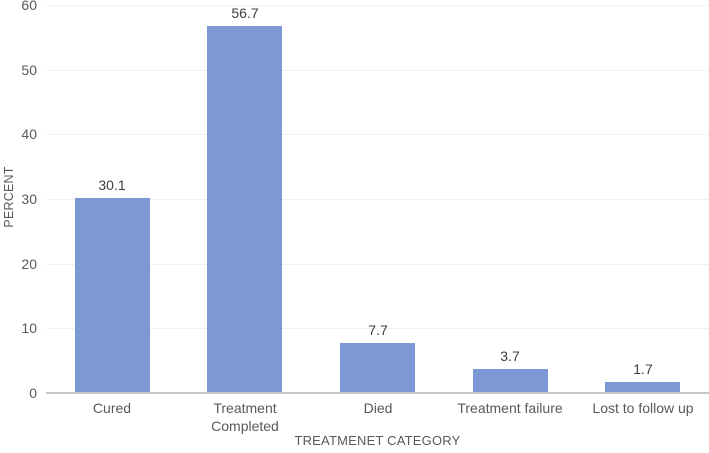 The width and height of the screenshot is (709, 453). I want to click on y-tick-label: 40, so click(29, 134).